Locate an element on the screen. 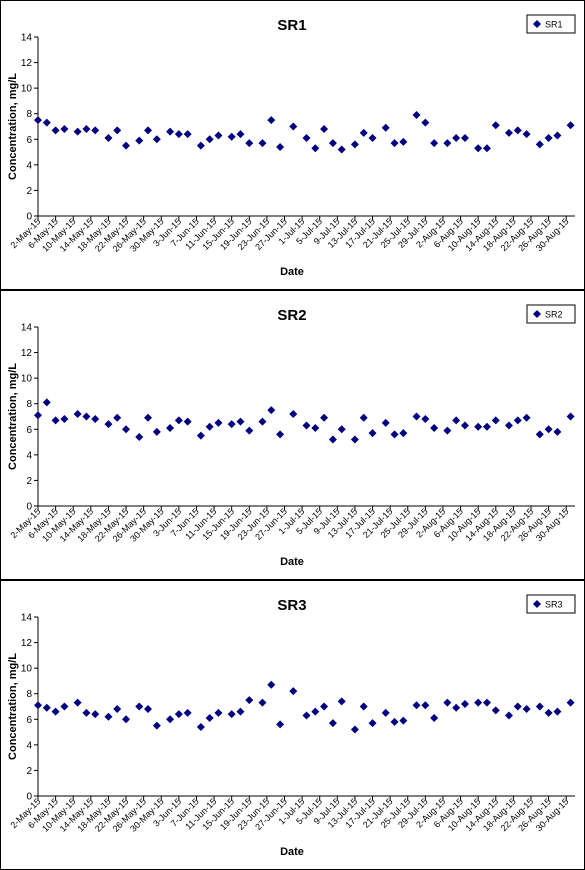 The image size is (585, 870). legend-marker is located at coordinates (537, 604).